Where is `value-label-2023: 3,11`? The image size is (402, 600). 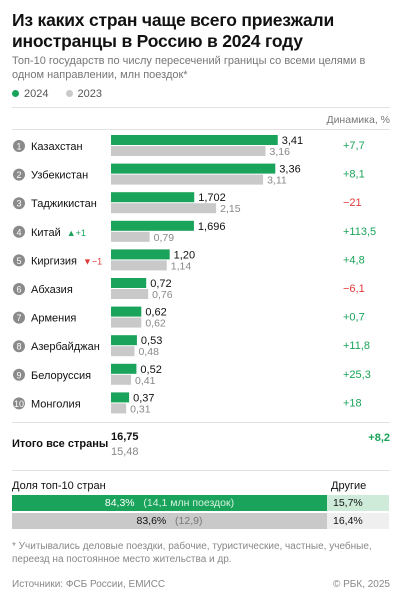
value-label-2023: 3,11 is located at coordinates (277, 181).